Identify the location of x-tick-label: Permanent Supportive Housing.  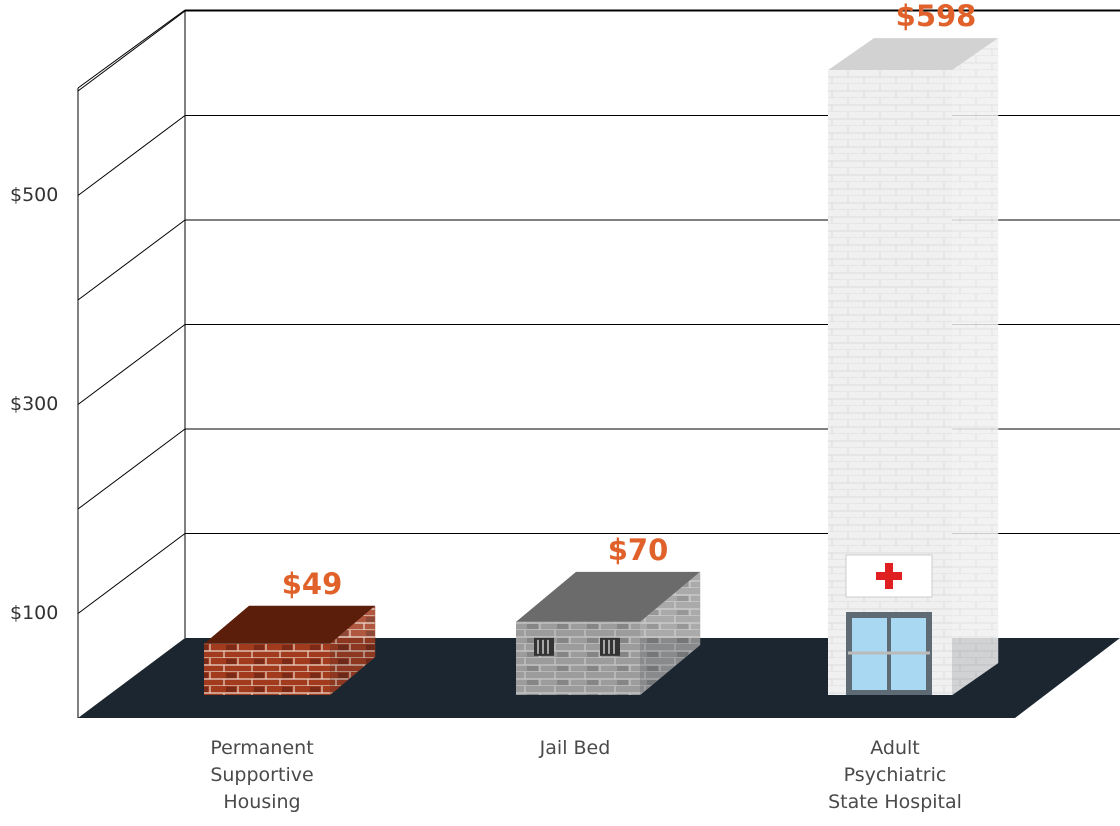
(262, 775).